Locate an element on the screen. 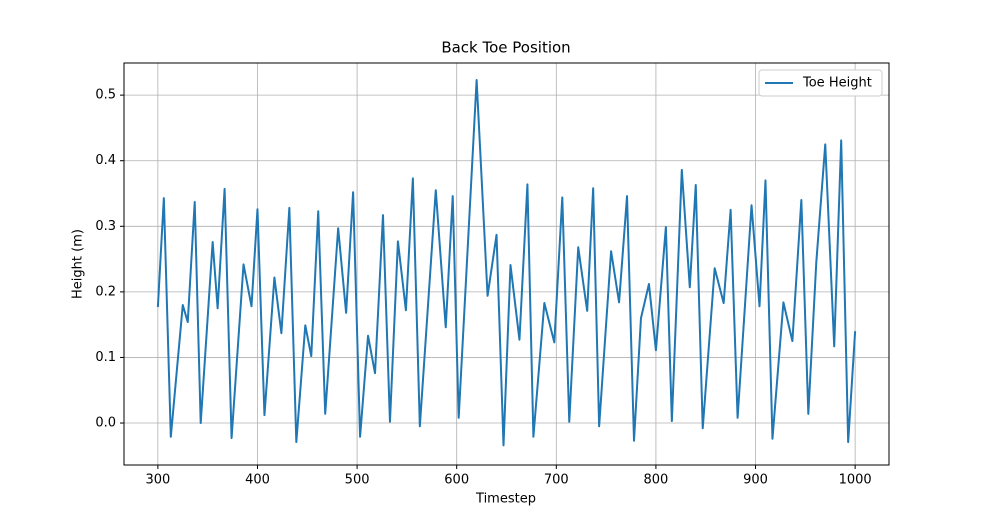  y-axis-label: Height (m) is located at coordinates (78, 264).